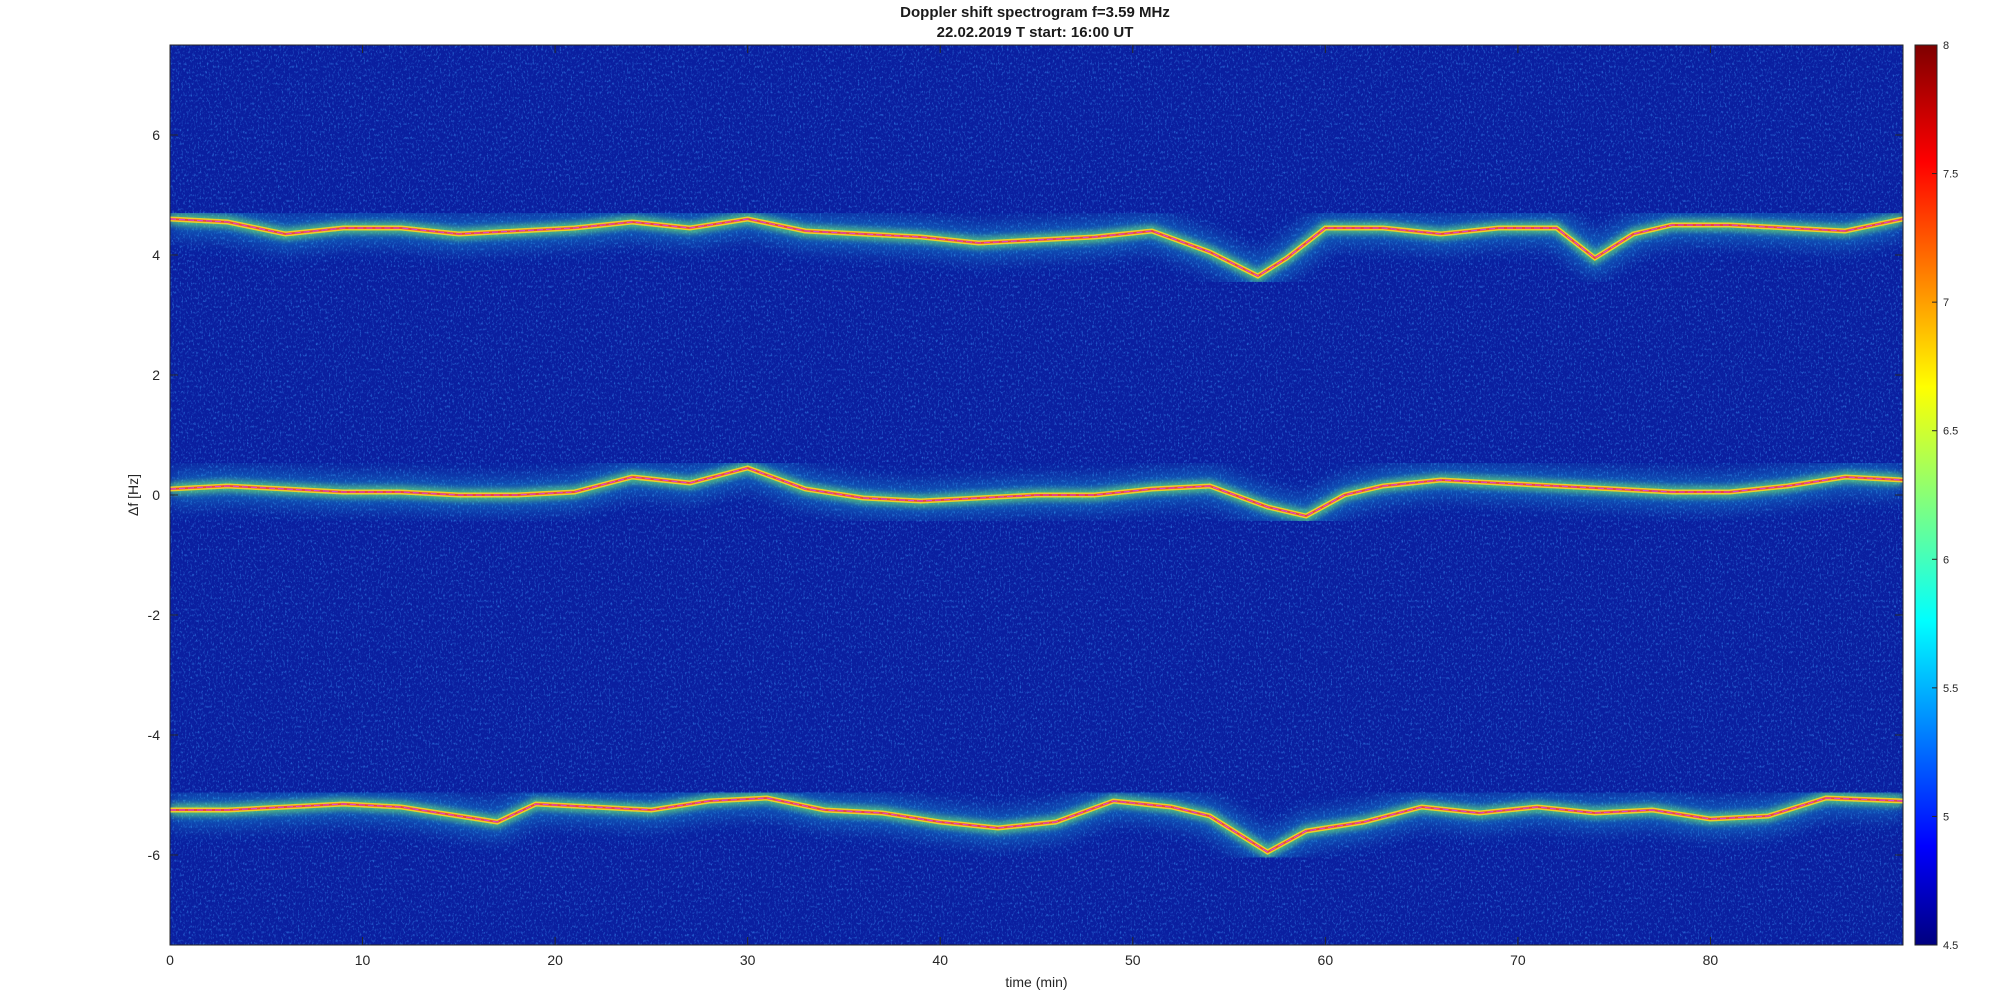 Image resolution: width=2000 pixels, height=1003 pixels. I want to click on colorbar-tick-label: 7, so click(1946, 303).